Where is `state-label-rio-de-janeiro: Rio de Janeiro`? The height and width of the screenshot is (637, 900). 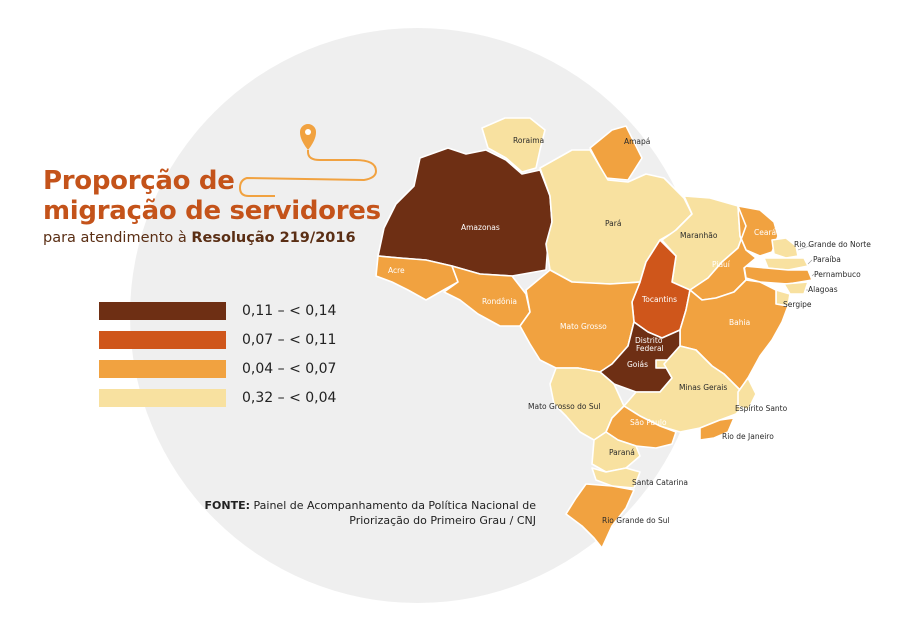 state-label-rio-de-janeiro: Rio de Janeiro is located at coordinates (748, 436).